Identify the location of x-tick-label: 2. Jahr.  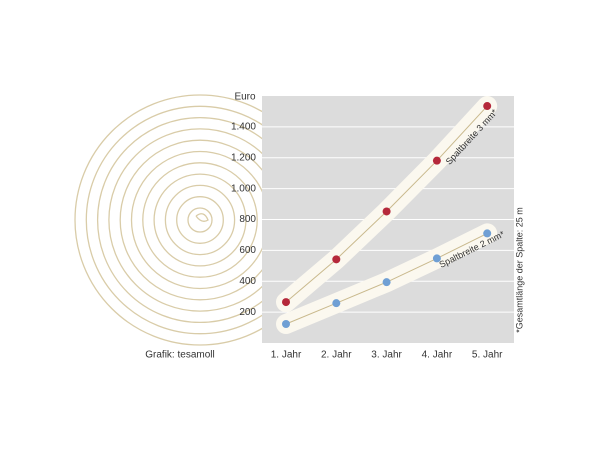
(336, 355).